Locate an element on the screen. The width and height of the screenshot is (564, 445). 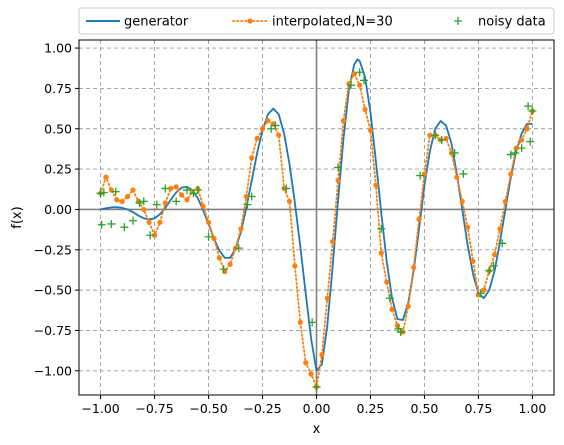
y-tick-label: −1.00 is located at coordinates (53, 370).